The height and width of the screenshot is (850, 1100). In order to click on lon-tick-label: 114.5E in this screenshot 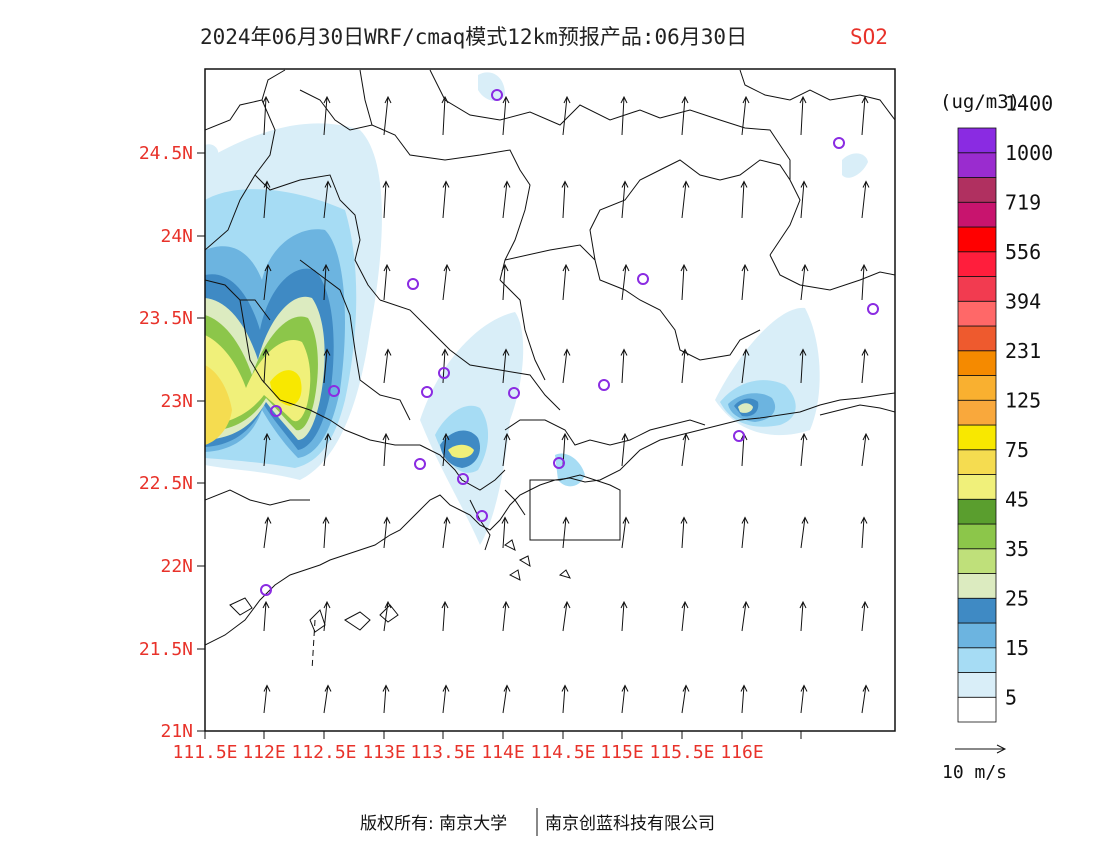, I will do `click(562, 752)`.